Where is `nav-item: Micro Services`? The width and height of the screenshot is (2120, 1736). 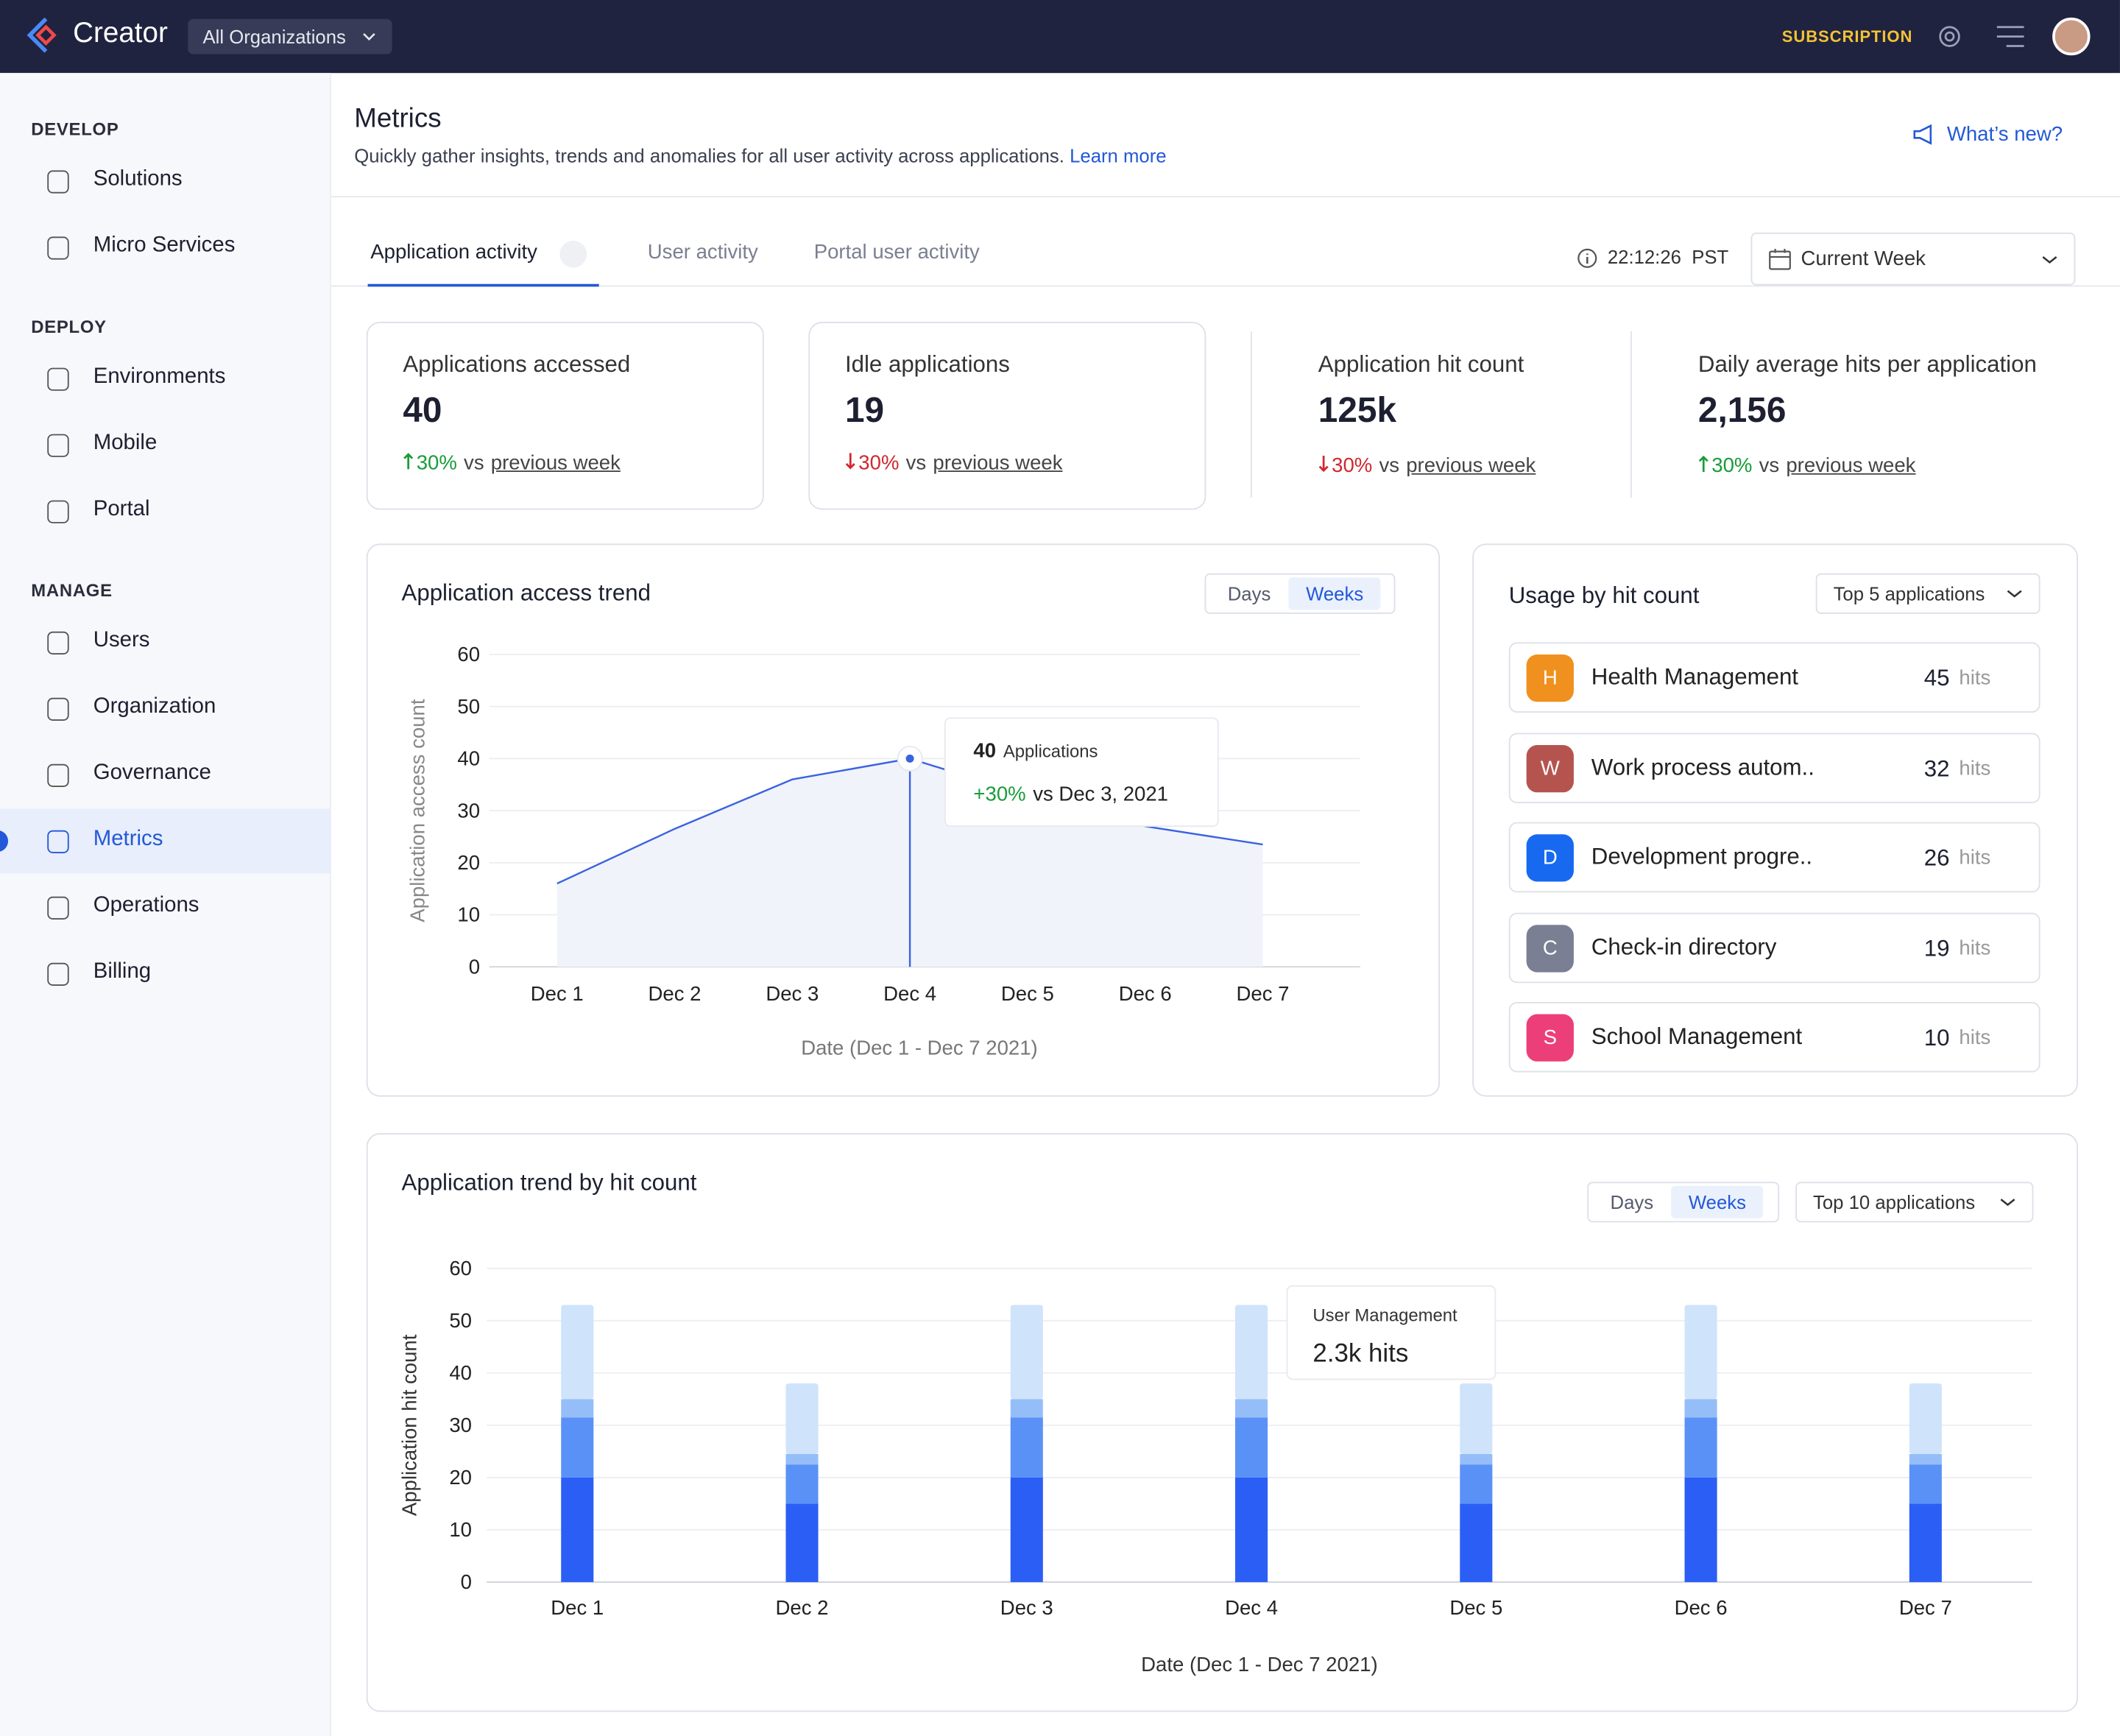 nav-item: Micro Services is located at coordinates (164, 245).